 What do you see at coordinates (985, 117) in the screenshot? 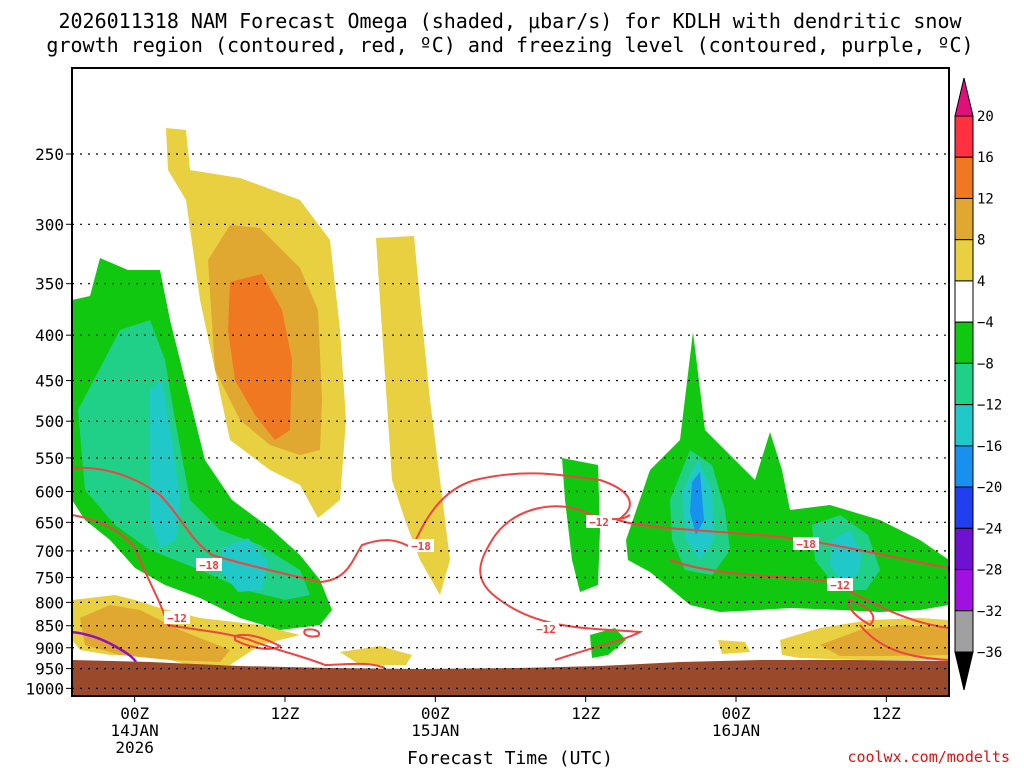
I see `colorbar-label-0: 20` at bounding box center [985, 117].